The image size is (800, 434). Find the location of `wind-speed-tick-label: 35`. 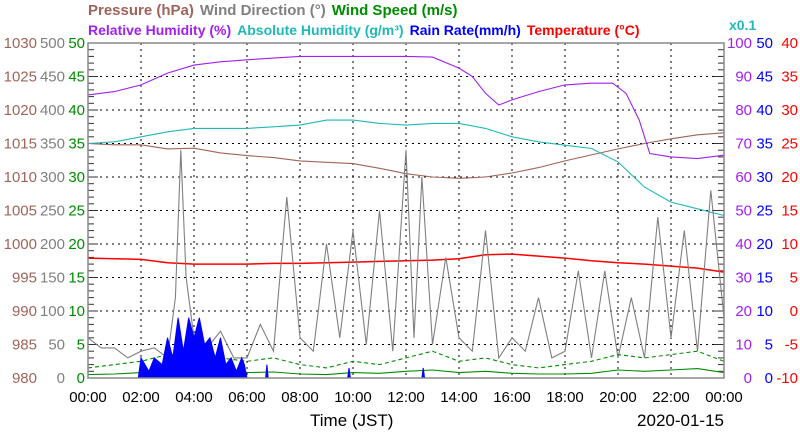

wind-speed-tick-label: 35 is located at coordinates (76, 144).